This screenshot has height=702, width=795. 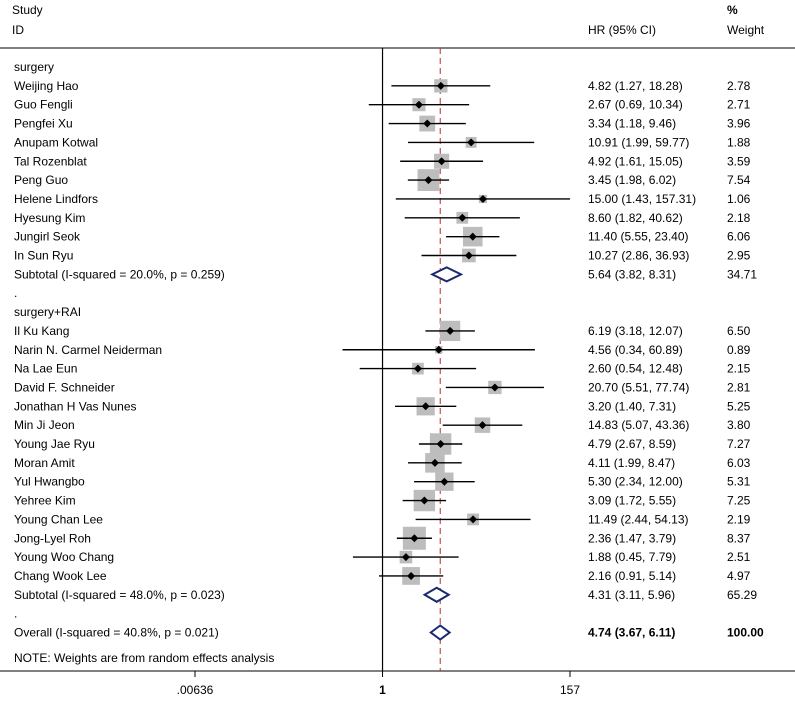 What do you see at coordinates (739, 425) in the screenshot?
I see `weight-value: 3.80` at bounding box center [739, 425].